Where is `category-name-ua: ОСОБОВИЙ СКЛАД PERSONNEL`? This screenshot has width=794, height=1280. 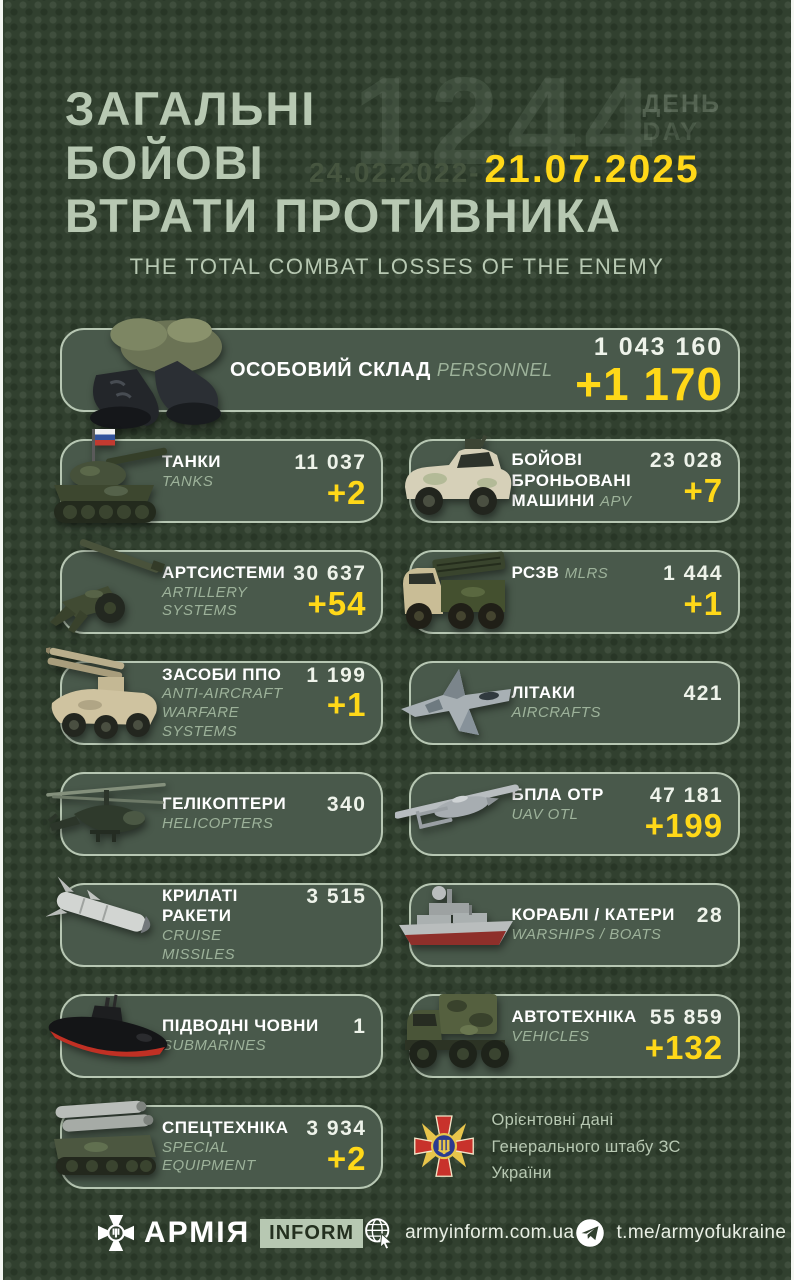
category-name-ua: ОСОБОВИЙ СКЛАД PERSONNEL is located at coordinates (391, 369).